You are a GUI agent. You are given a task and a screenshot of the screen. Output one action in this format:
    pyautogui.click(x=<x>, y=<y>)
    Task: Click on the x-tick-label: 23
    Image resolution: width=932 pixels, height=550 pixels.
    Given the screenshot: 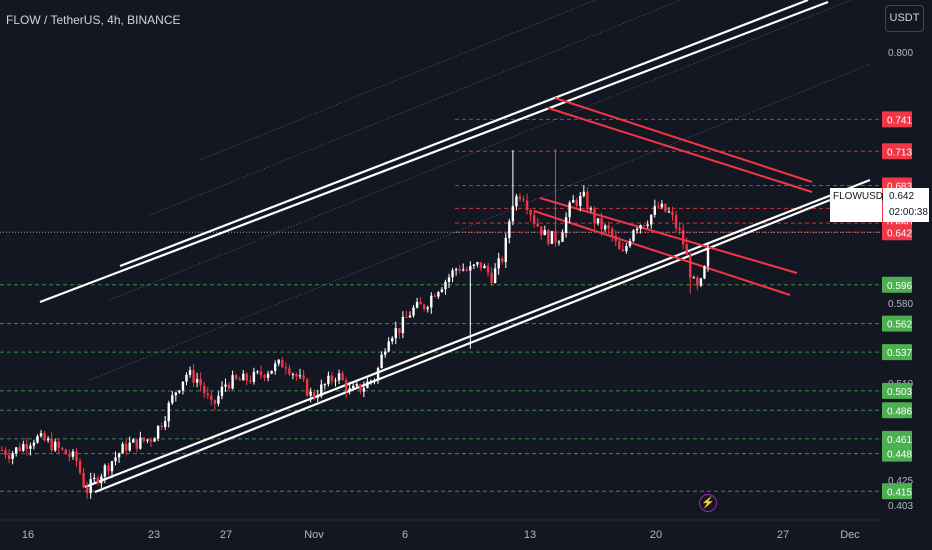 What is the action you would take?
    pyautogui.click(x=154, y=535)
    